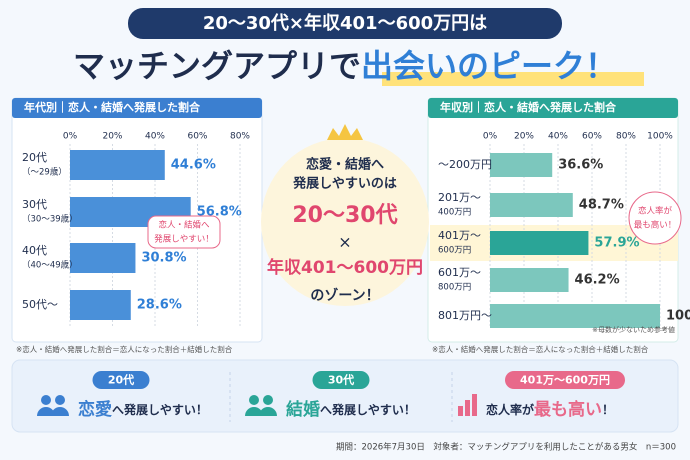 This screenshot has width=690, height=460. Describe the element at coordinates (489, 66) in the screenshot. I see `title-emphasis: 出会いのピーク！` at that location.